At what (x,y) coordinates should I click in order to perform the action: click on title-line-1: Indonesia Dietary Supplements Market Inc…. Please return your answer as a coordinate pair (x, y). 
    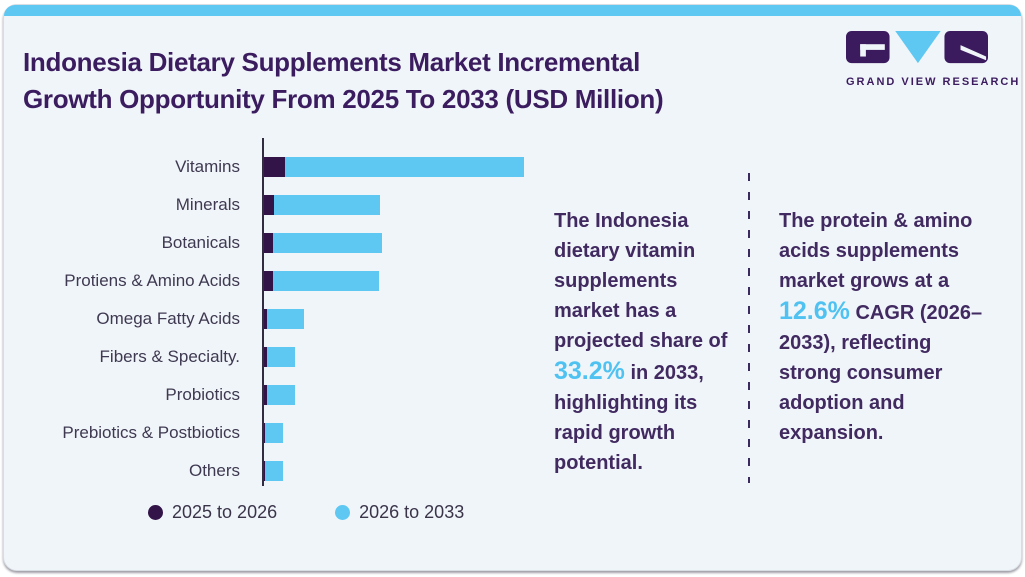
    Looking at the image, I should click on (332, 62).